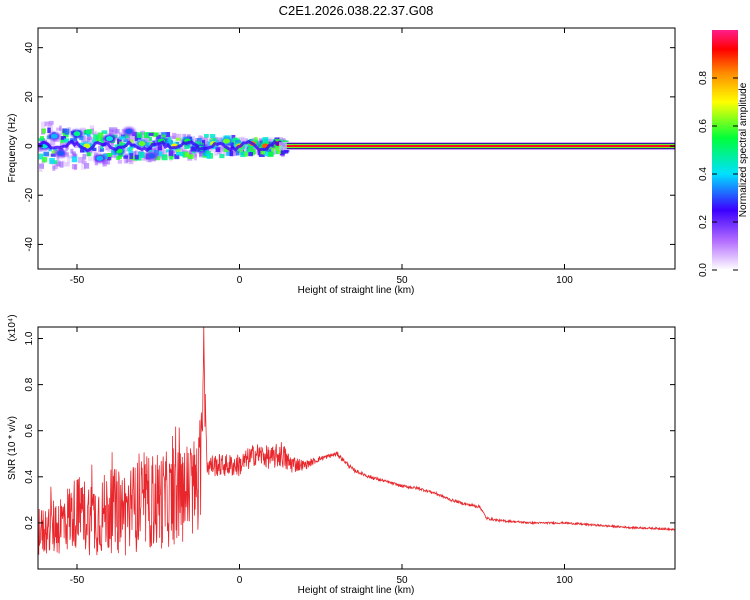  What do you see at coordinates (743, 149) in the screenshot?
I see `colorbar-label: Normalized spectral amplitude` at bounding box center [743, 149].